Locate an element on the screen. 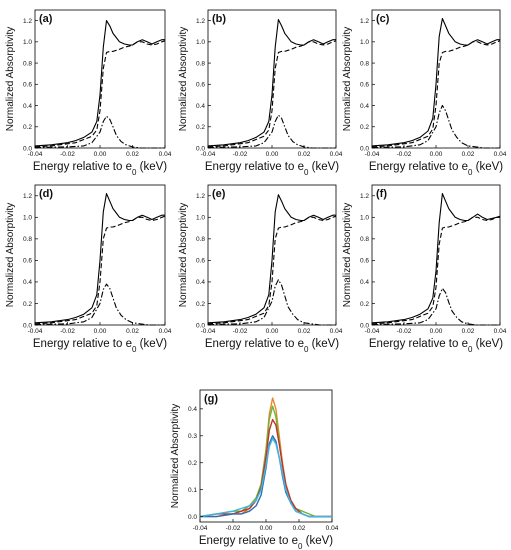  panel-label: (a) is located at coordinates (46, 19).